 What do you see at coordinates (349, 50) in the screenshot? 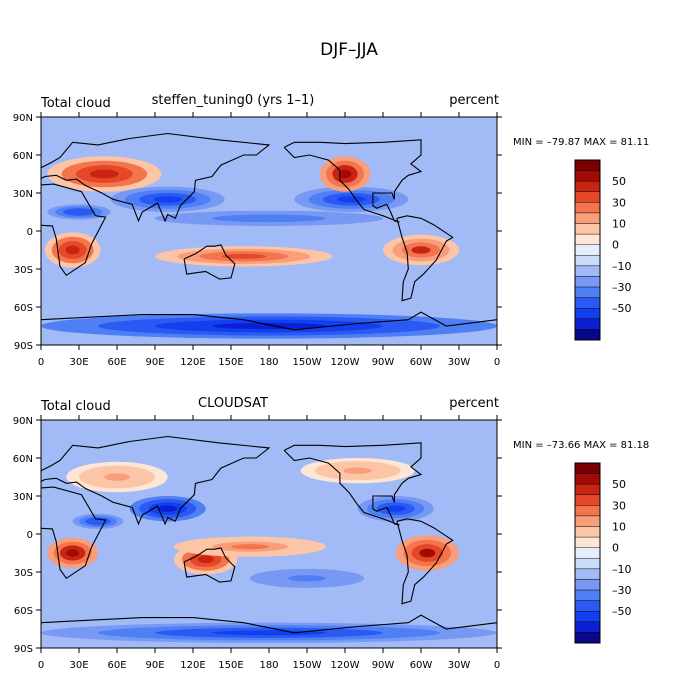
I see `figure-title: DJF–JJA` at bounding box center [349, 50].